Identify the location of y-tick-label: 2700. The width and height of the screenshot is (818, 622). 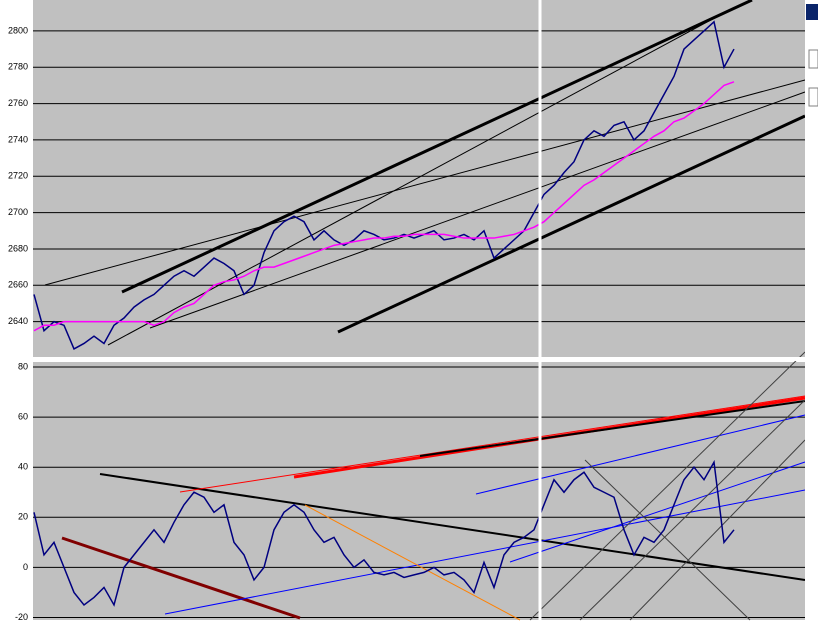
(18, 212).